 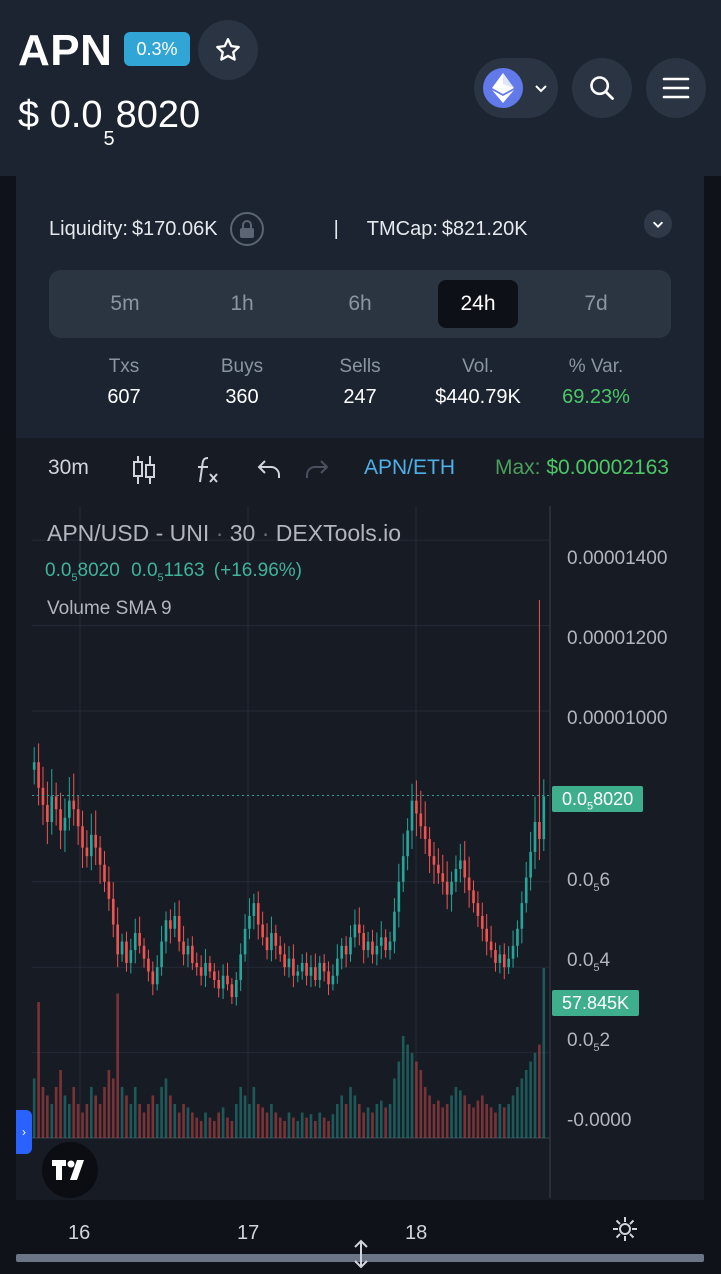 What do you see at coordinates (125, 303) in the screenshot?
I see `tab-5m: 5m` at bounding box center [125, 303].